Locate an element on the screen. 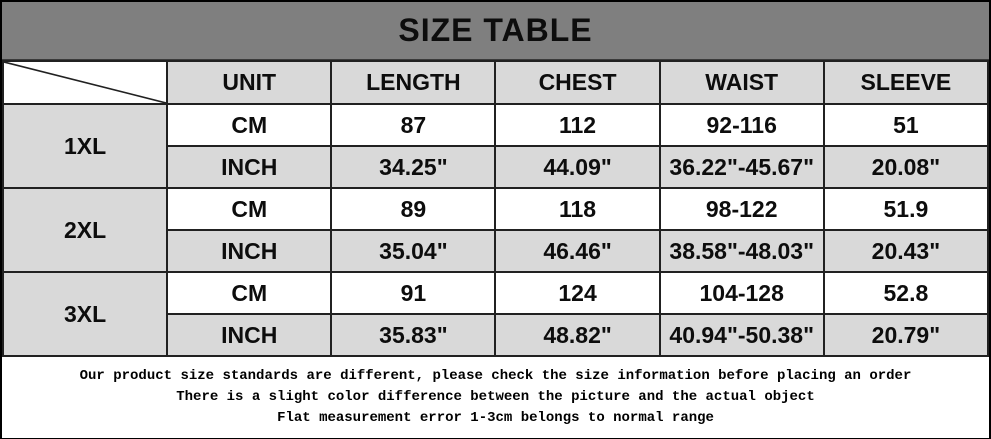 The height and width of the screenshot is (439, 991). table-cell: 48.82" is located at coordinates (577, 335).